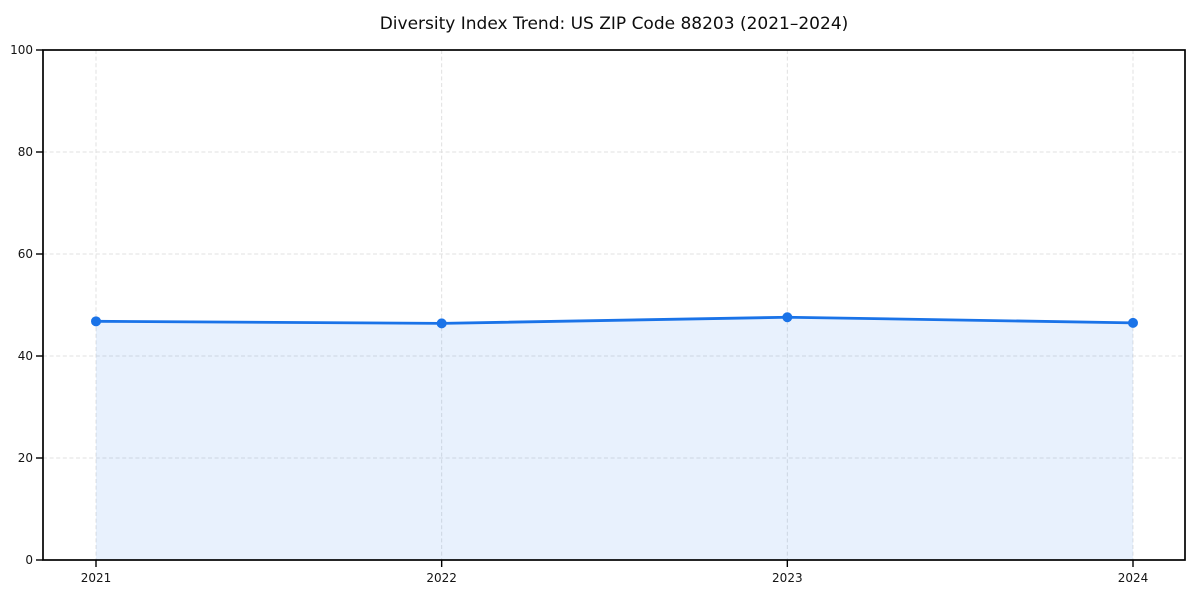 The width and height of the screenshot is (1200, 600). What do you see at coordinates (441, 578) in the screenshot?
I see `x-tick-label: 2022` at bounding box center [441, 578].